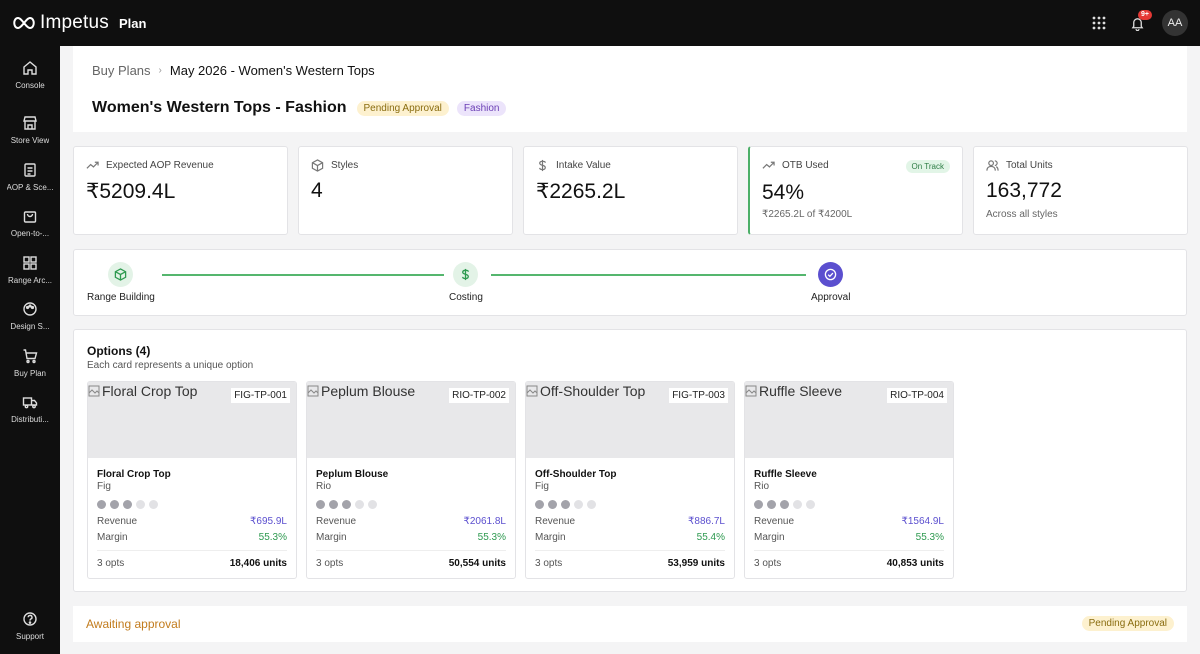 This screenshot has width=1200, height=654. What do you see at coordinates (801, 391) in the screenshot?
I see `image-alt-text: Ruffle Sleeve` at bounding box center [801, 391].